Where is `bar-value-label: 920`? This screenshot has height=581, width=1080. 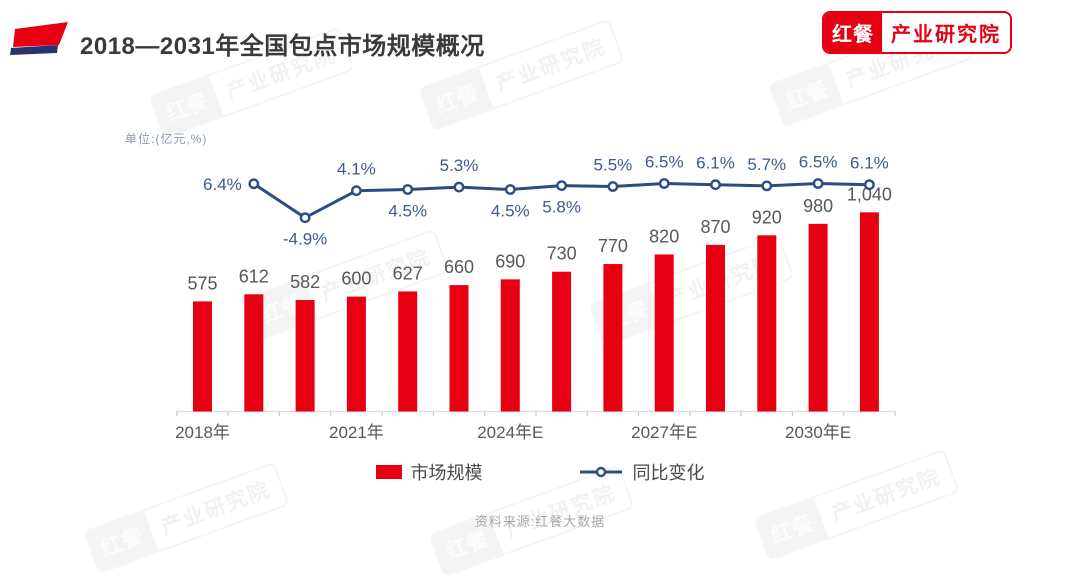
bar-value-label: 920 is located at coordinates (767, 217).